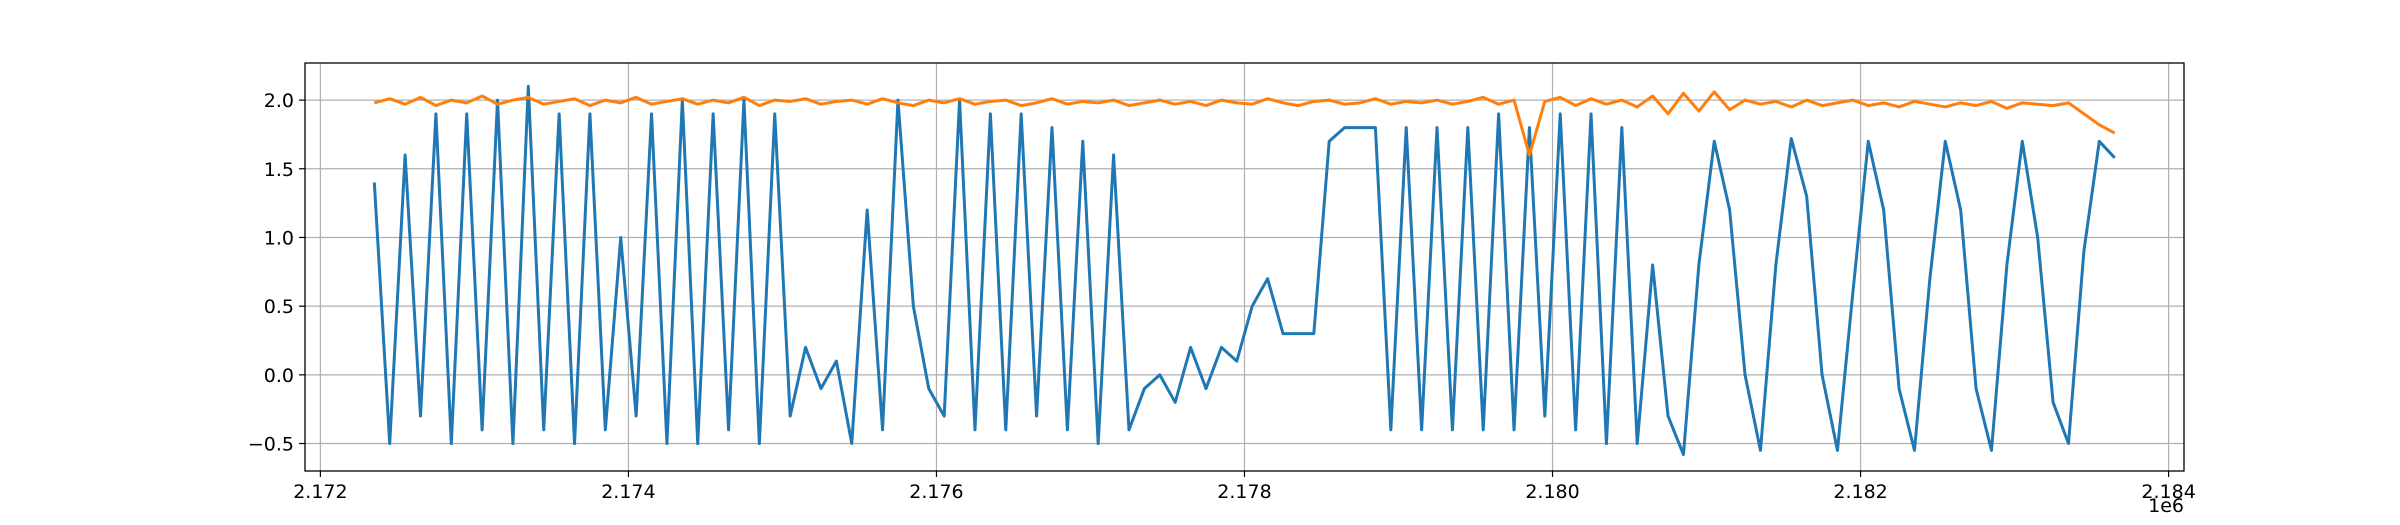  I want to click on y-tick-label: 1.0, so click(279, 238).